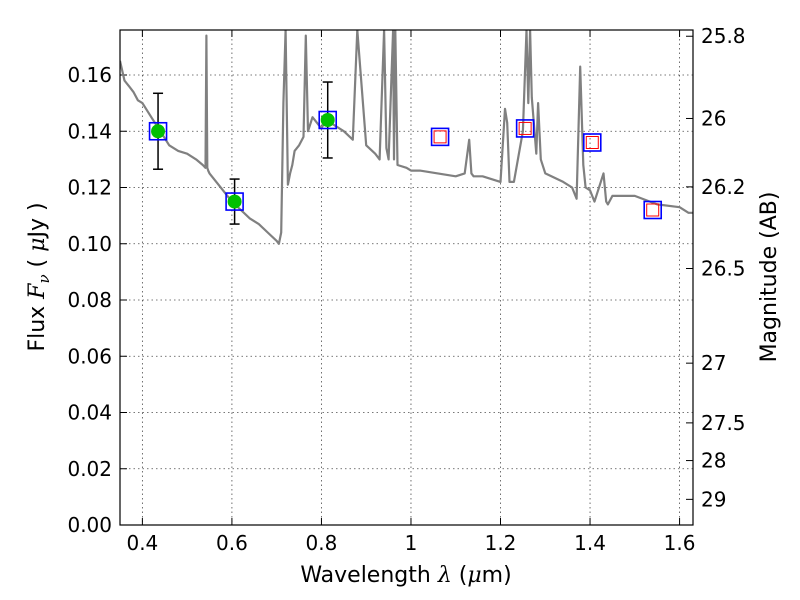  Describe the element at coordinates (501, 543) in the screenshot. I see `x-tick-label: 1.2` at that location.